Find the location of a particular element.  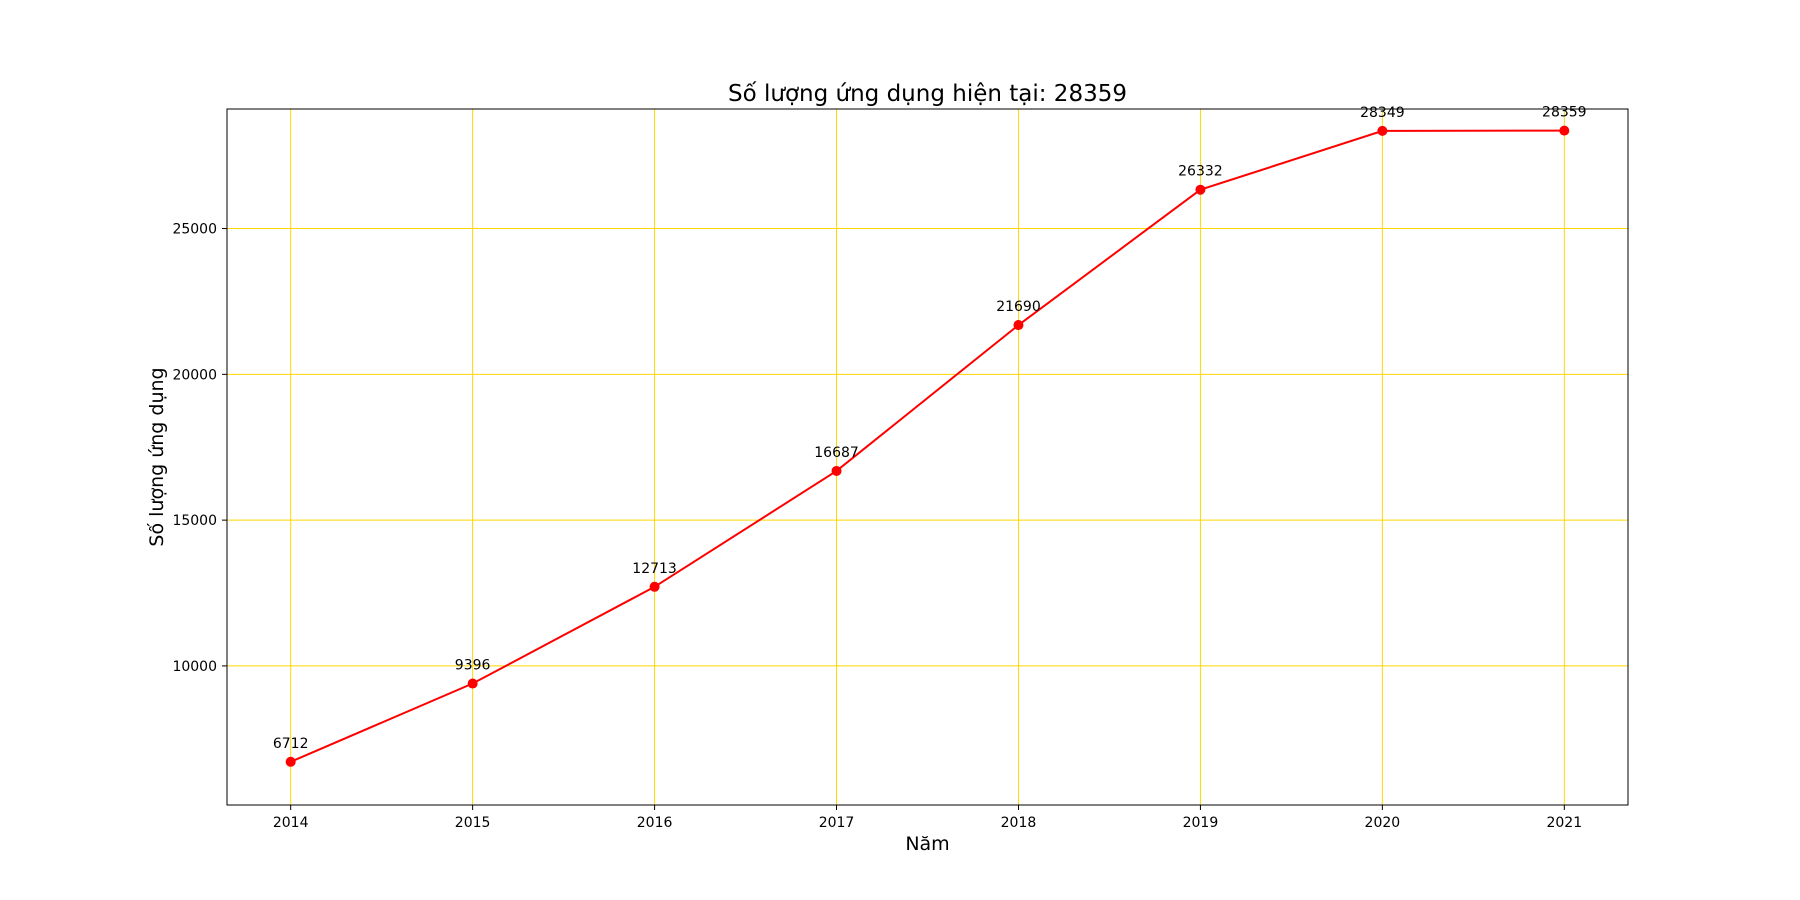

x-tick-label: 2017 is located at coordinates (837, 823).